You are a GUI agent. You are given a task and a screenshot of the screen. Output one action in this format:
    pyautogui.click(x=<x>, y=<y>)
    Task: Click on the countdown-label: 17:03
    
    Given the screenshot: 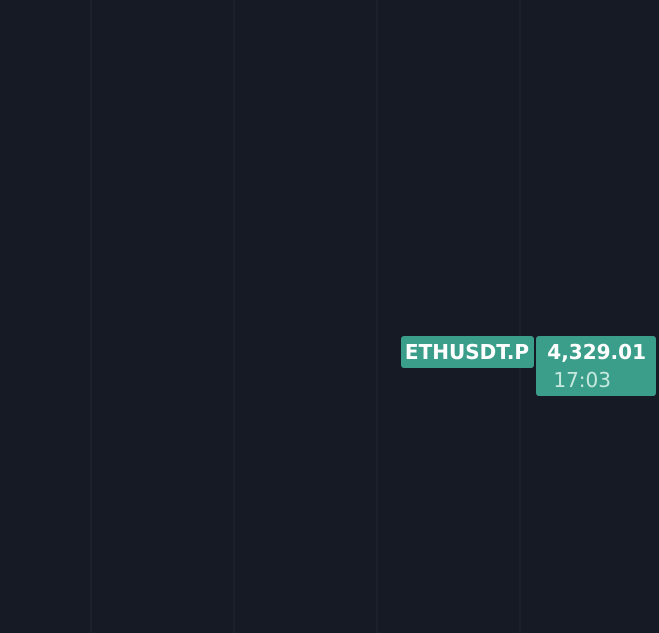 What is the action you would take?
    pyautogui.click(x=582, y=380)
    